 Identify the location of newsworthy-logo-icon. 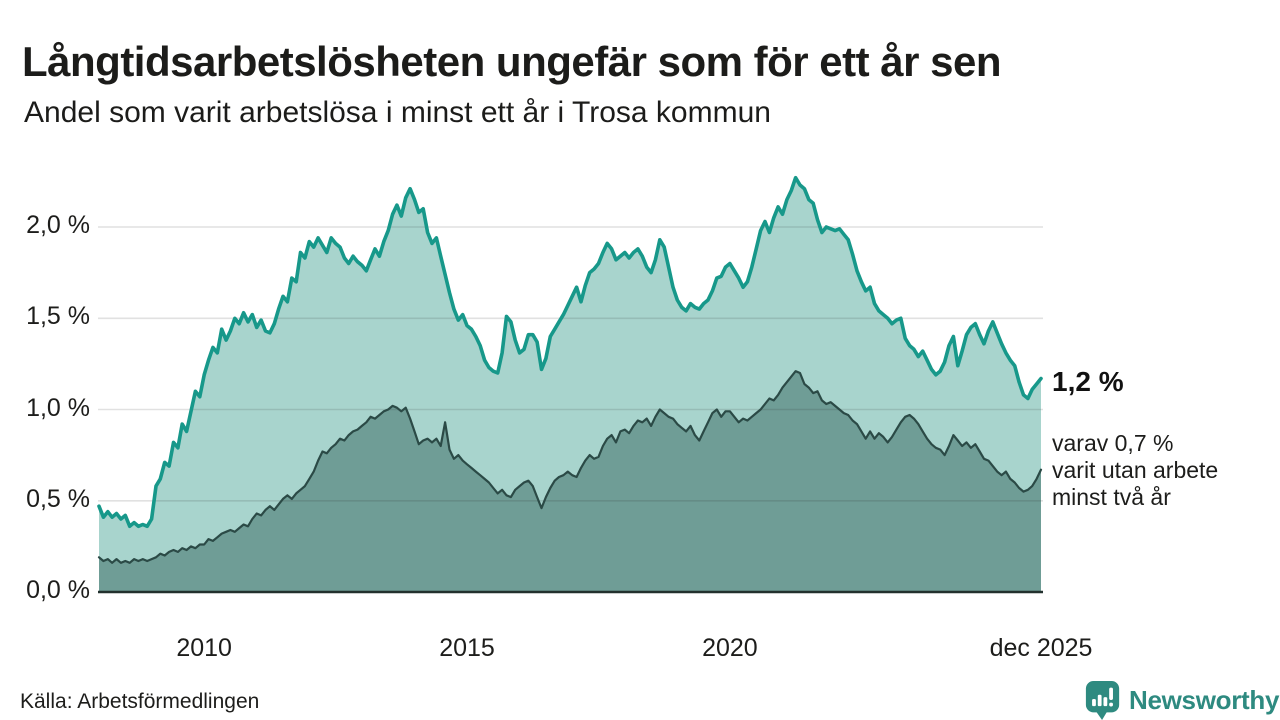
(1102, 700).